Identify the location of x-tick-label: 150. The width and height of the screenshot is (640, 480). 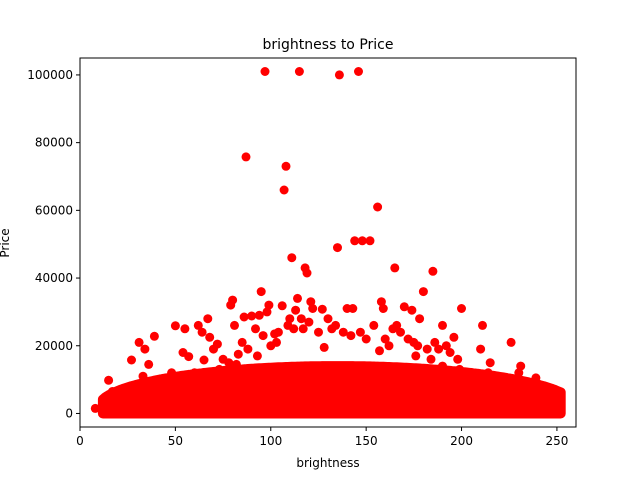
(366, 441).